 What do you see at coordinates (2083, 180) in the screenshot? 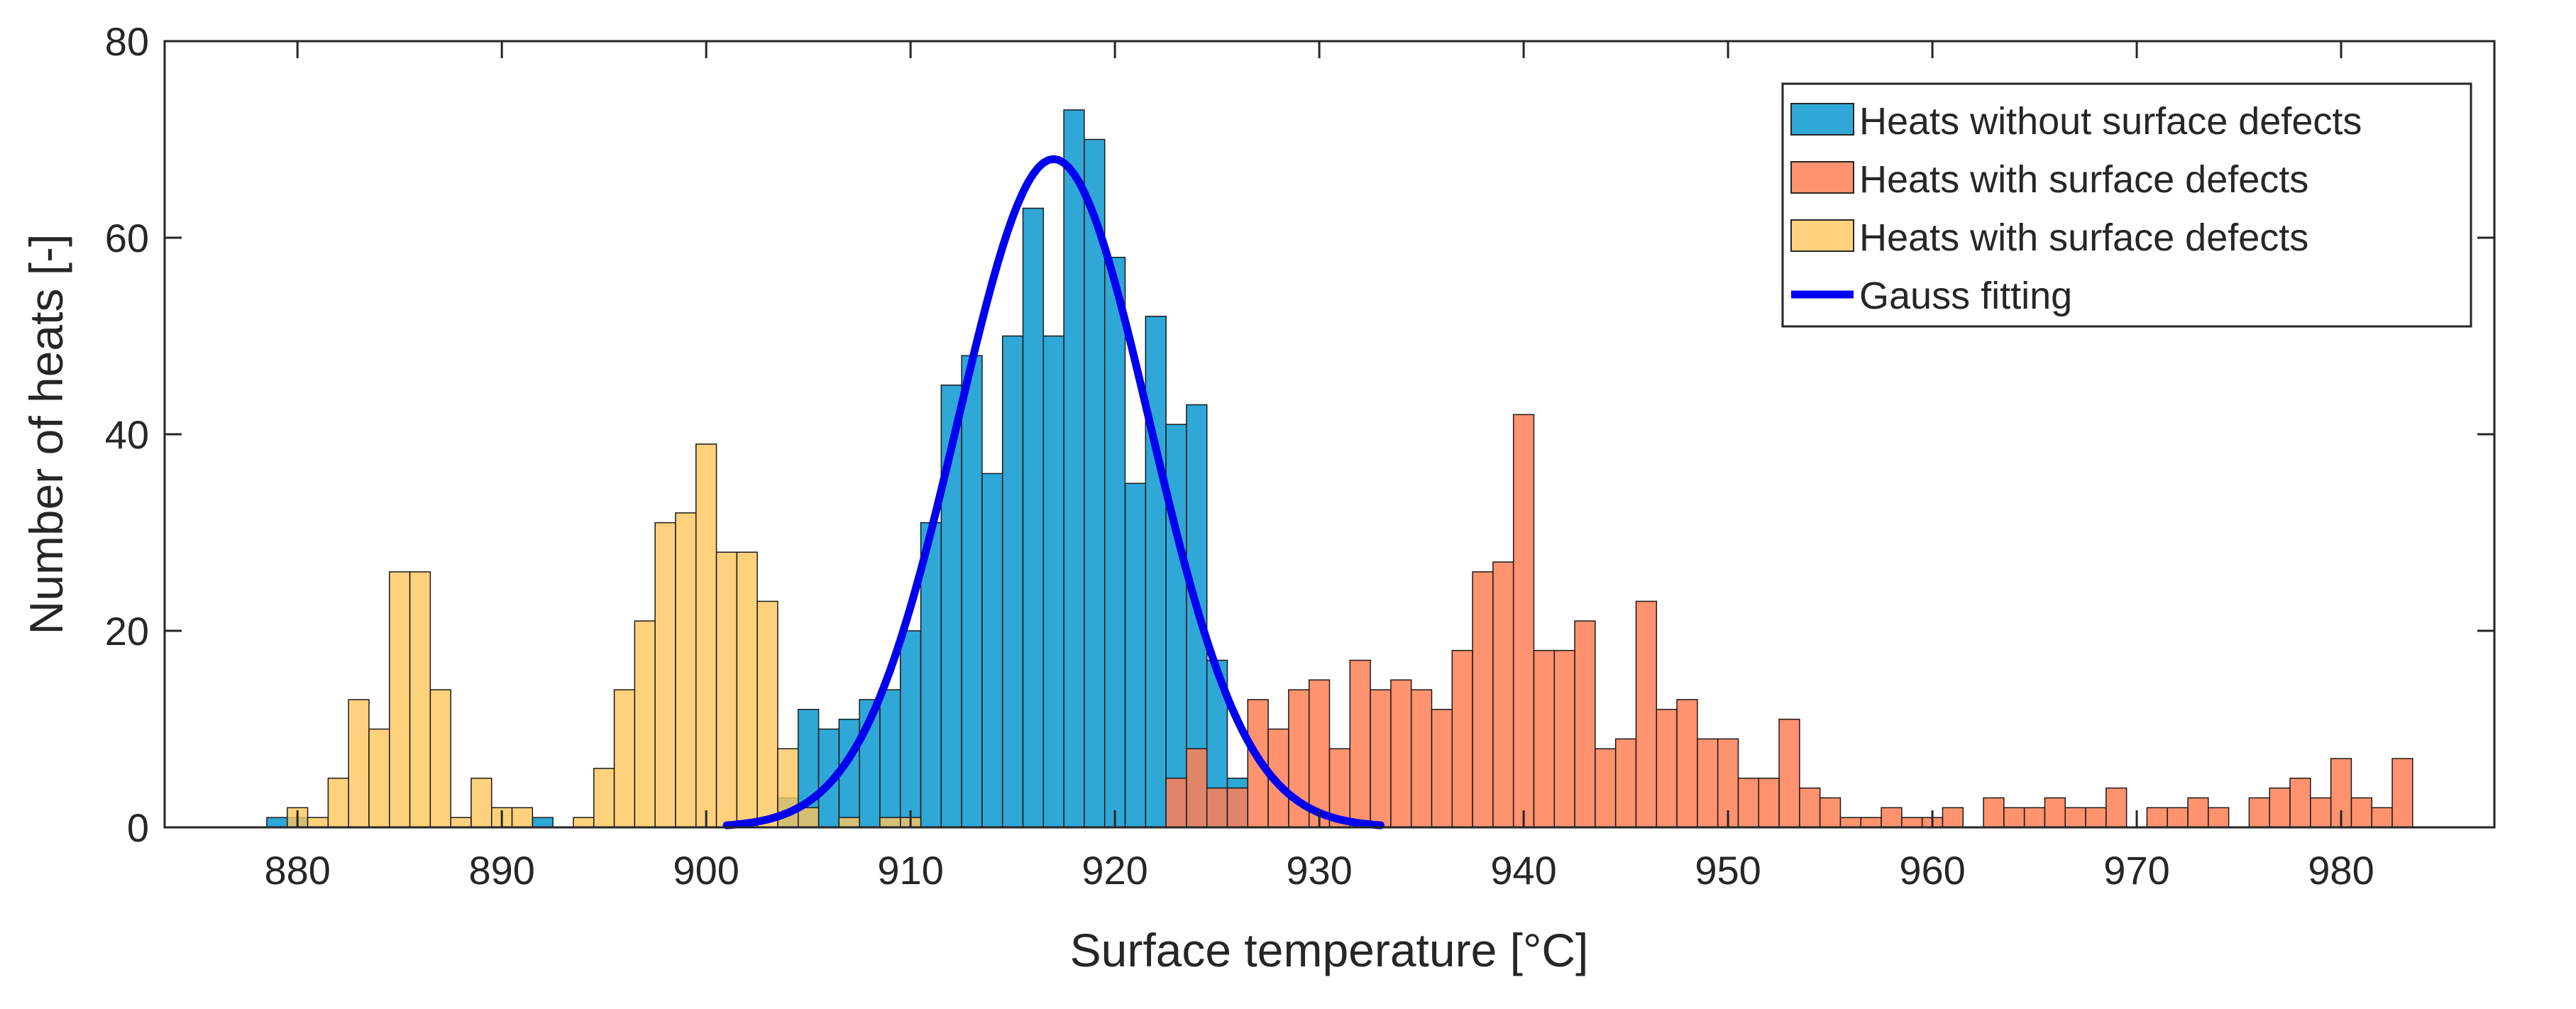
I see `legend-label-with-defects-orange: Heats with surface defects` at bounding box center [2083, 180].